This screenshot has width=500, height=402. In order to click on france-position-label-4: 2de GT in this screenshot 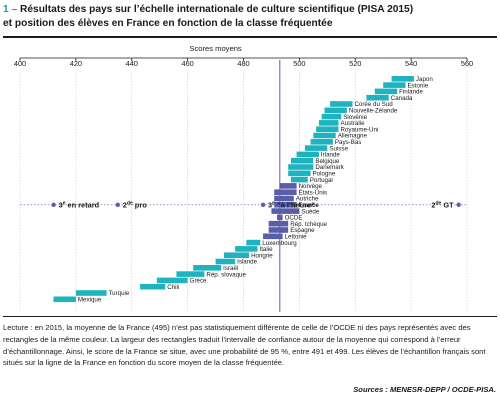, I will do `click(442, 205)`.